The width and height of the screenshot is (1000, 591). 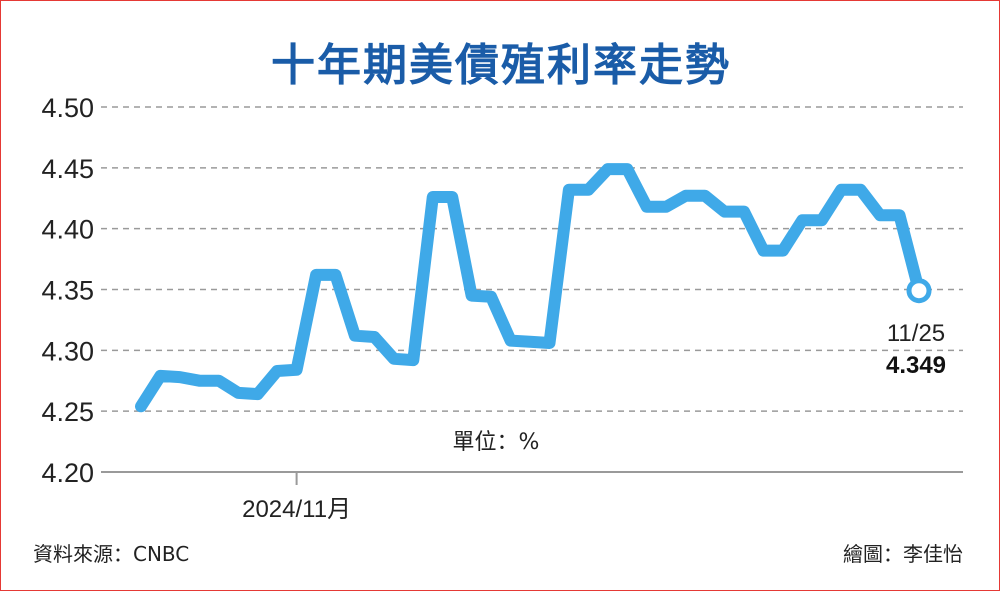 I want to click on unit-label: 單位：%, so click(x=496, y=442).